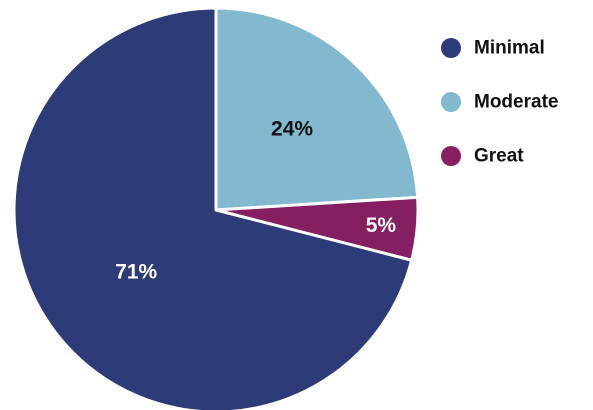  I want to click on legend-label-great: Great, so click(499, 156).